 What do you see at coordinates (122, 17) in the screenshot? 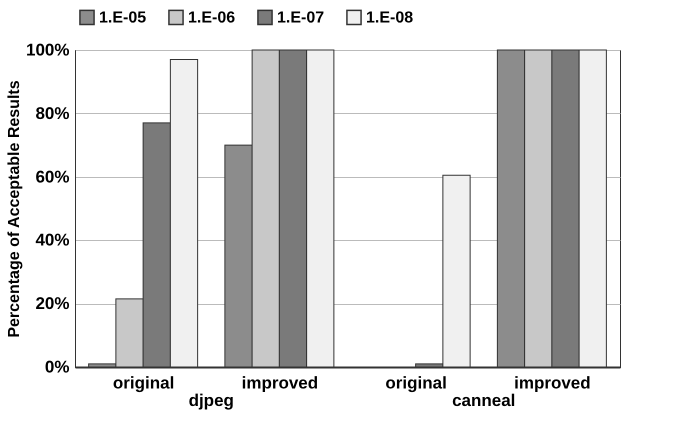
I see `legend-label: 1.E-05` at bounding box center [122, 17].